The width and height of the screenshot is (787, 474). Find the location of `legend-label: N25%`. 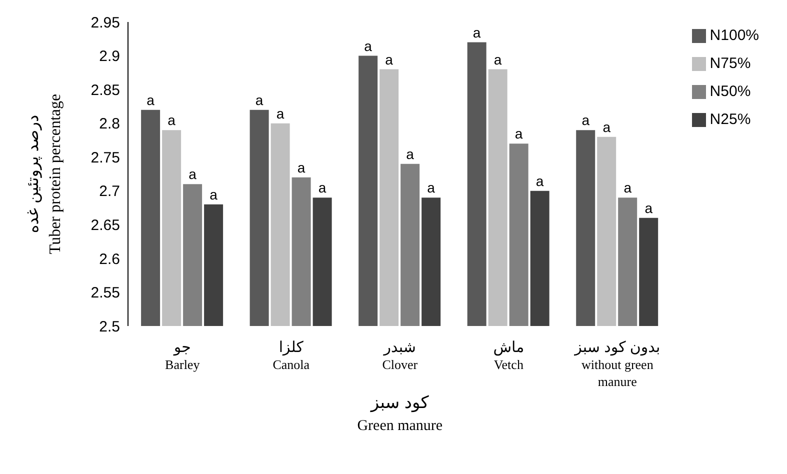

legend-label: N25% is located at coordinates (730, 119).